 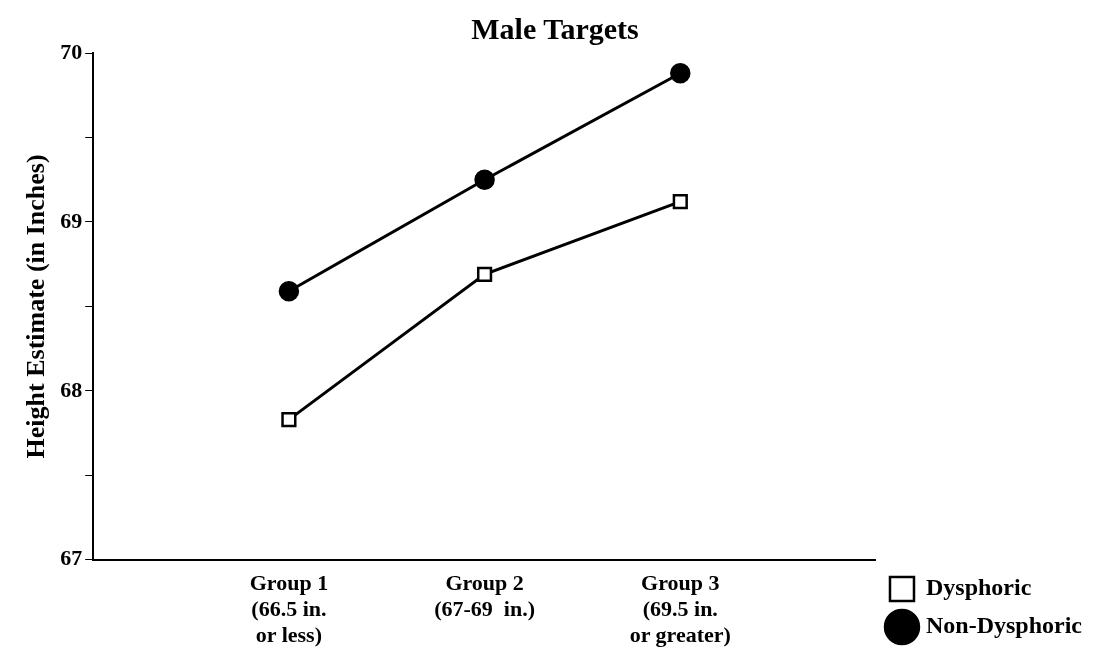 I want to click on legend-label: Non-Dysphoric, so click(x=1004, y=625).